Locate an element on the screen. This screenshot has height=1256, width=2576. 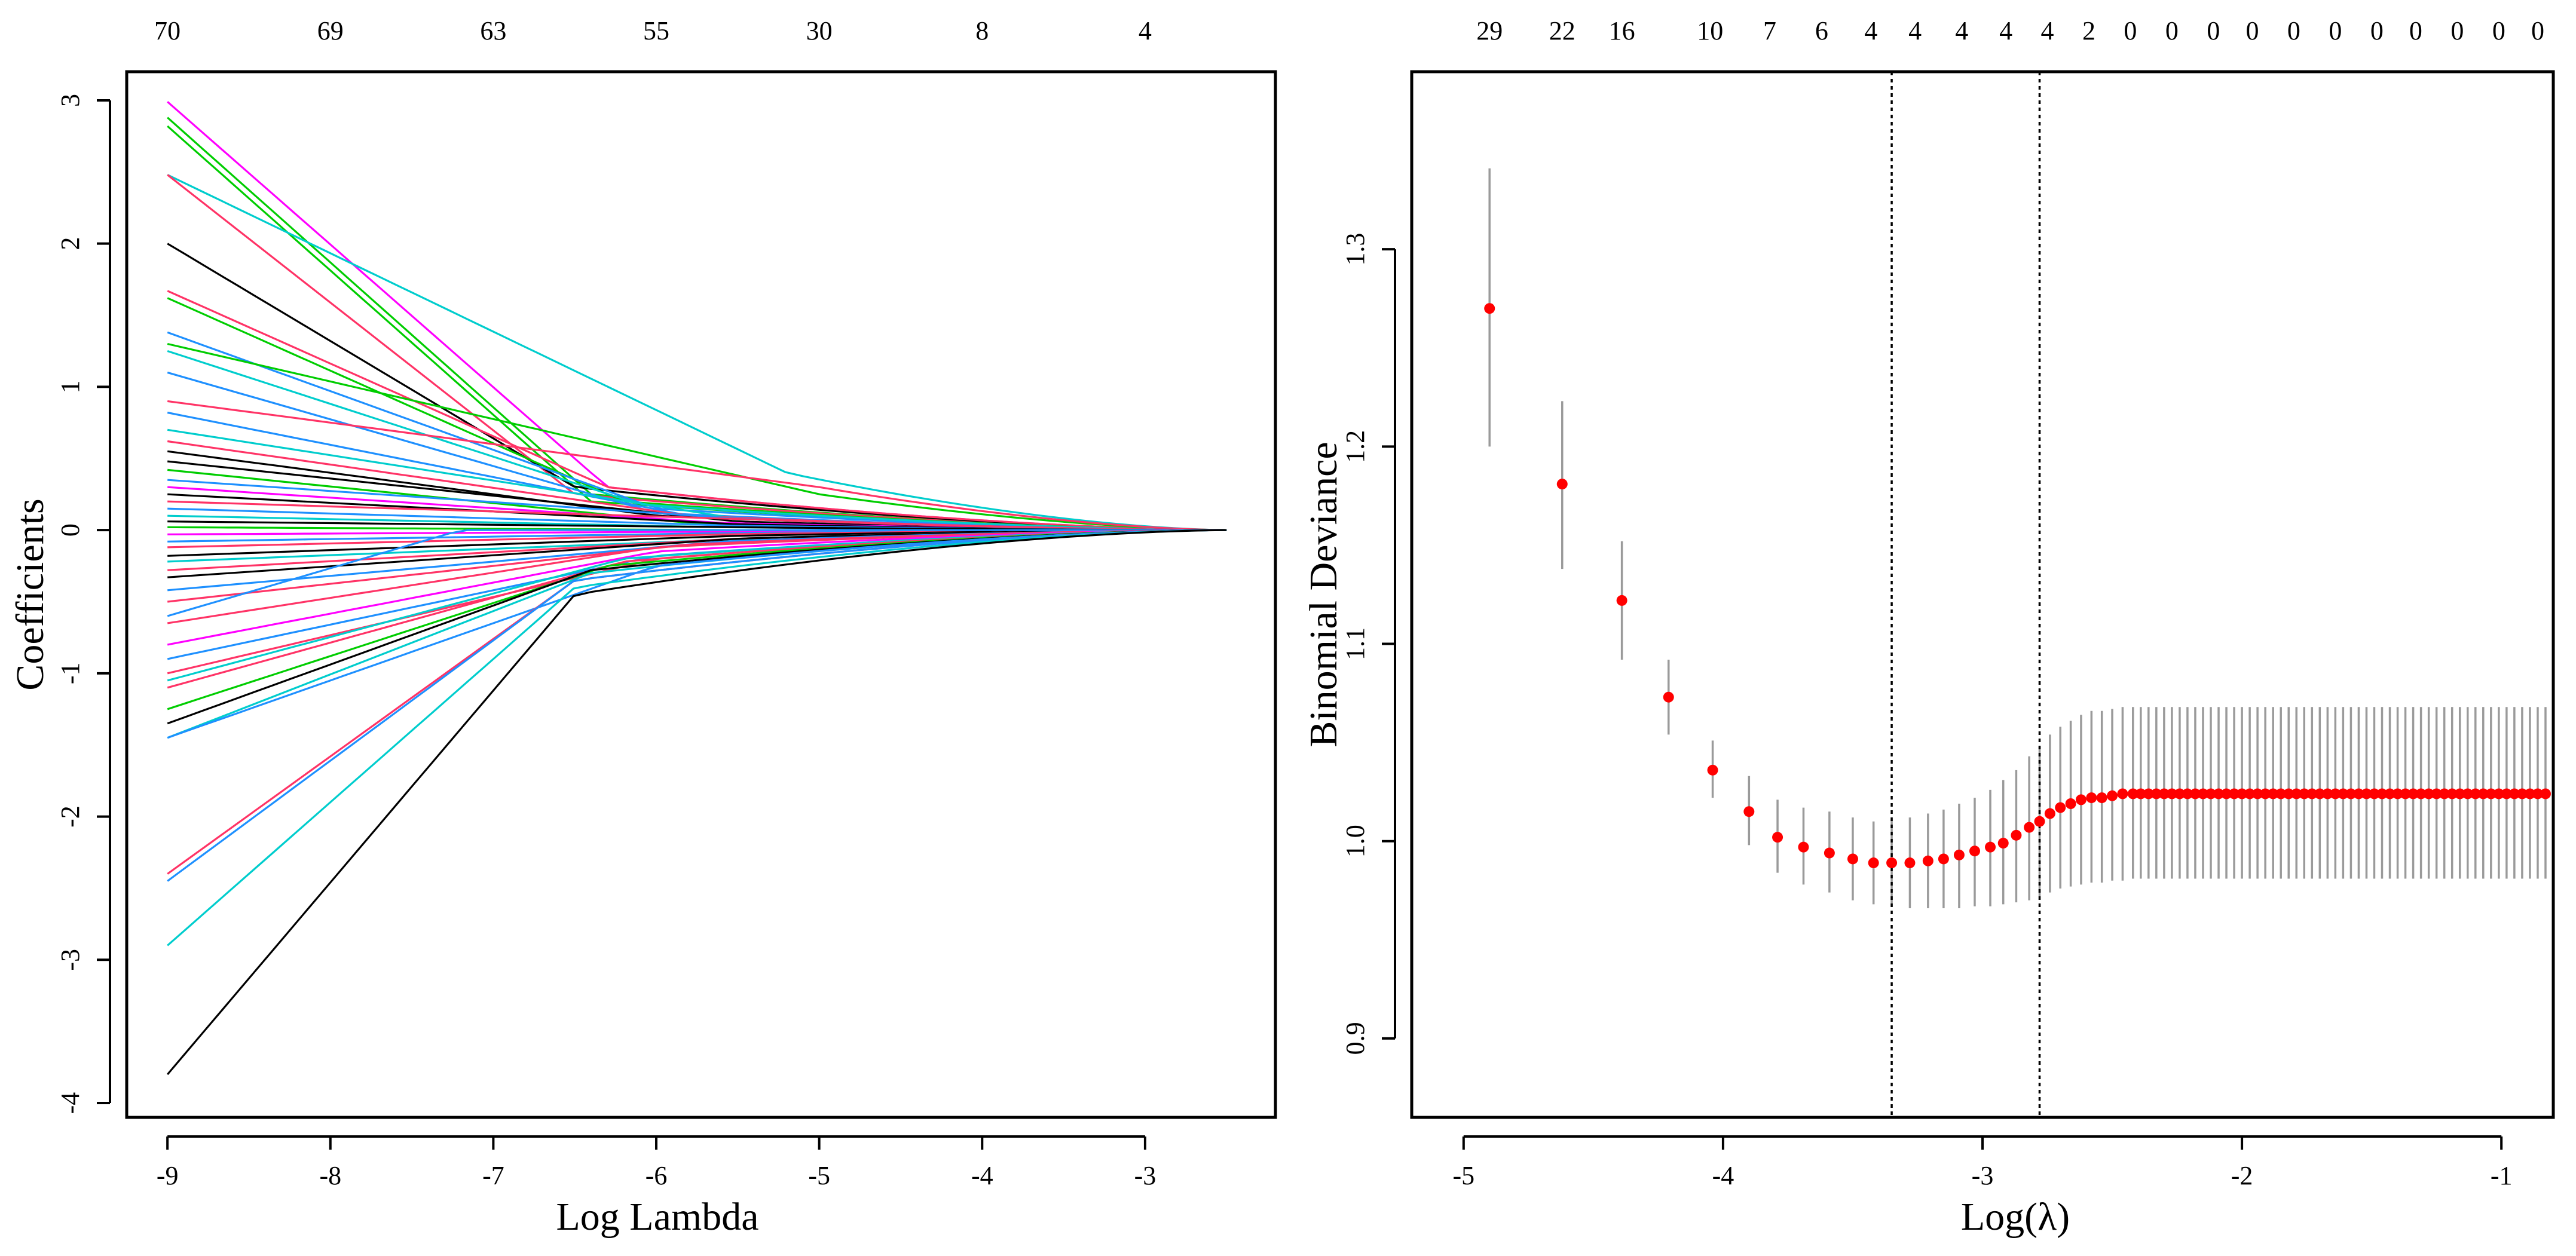
left-top-tick-label: 55 is located at coordinates (656, 30).